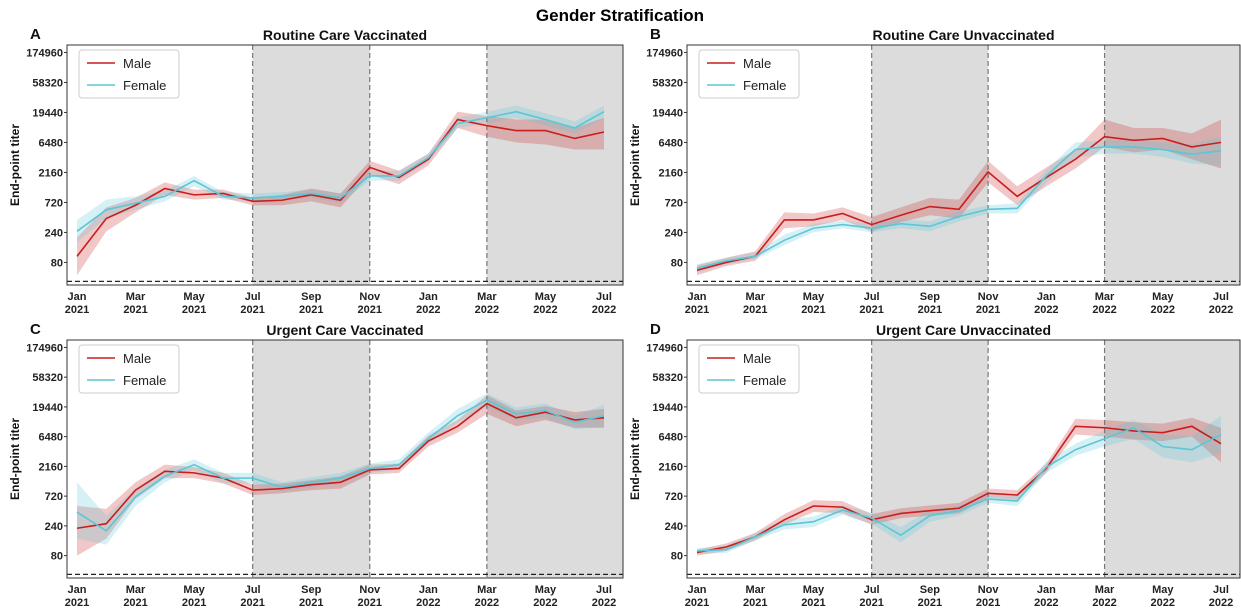 This screenshot has width=1241, height=613. Describe the element at coordinates (667, 83) in the screenshot. I see `y-tick-label: 58320` at that location.